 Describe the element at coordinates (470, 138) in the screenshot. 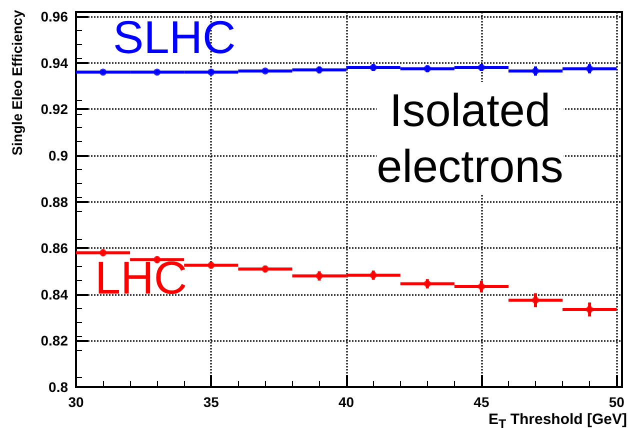

I see `annotation: Isolated electrons` at that location.